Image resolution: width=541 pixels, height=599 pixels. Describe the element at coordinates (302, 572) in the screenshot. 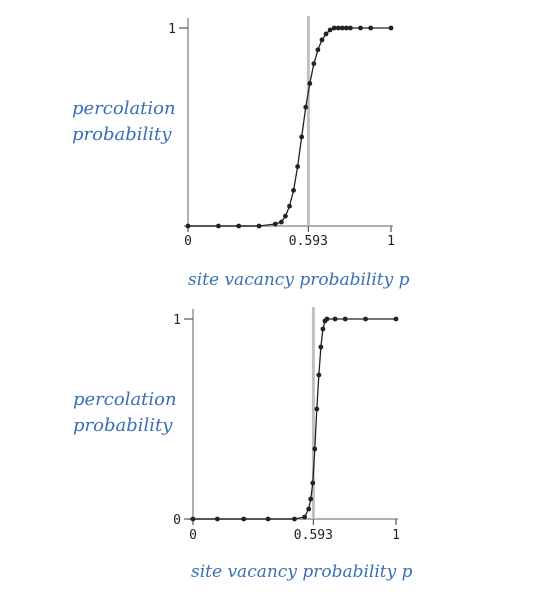

I see `chart2-xlabel: site vacancy probability p` at that location.